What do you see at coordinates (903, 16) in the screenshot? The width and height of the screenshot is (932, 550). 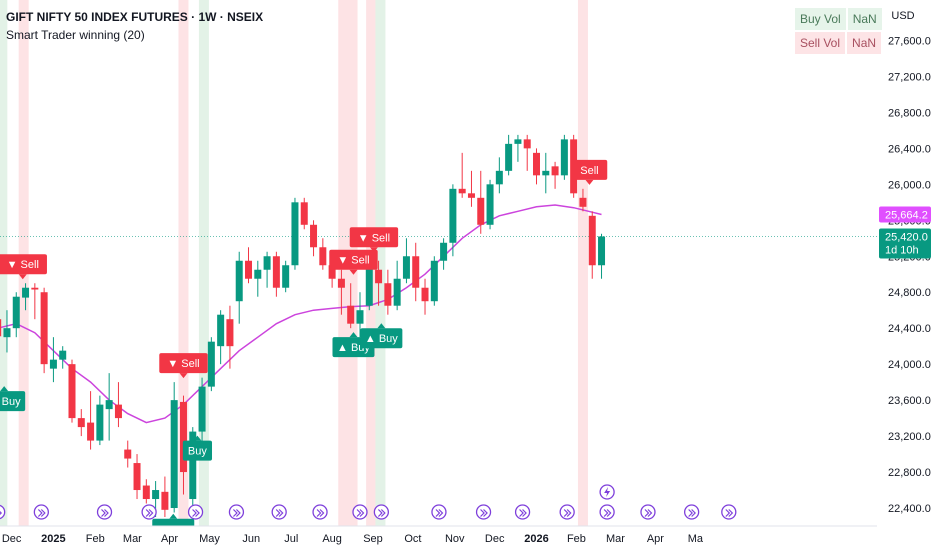 I see `currency-button: USD` at bounding box center [903, 16].